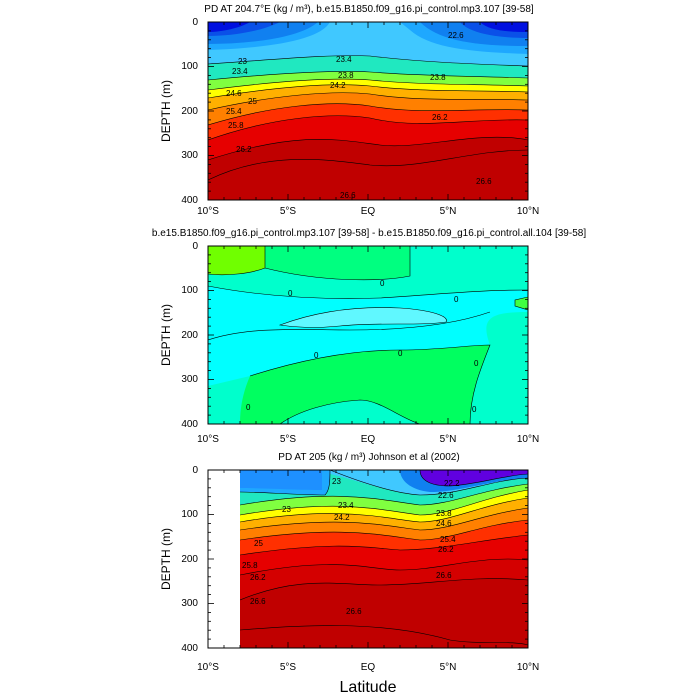 The width and height of the screenshot is (700, 700). Describe the element at coordinates (166, 335) in the screenshot. I see `panel-2-ylabel: DEPTH (m)` at that location.